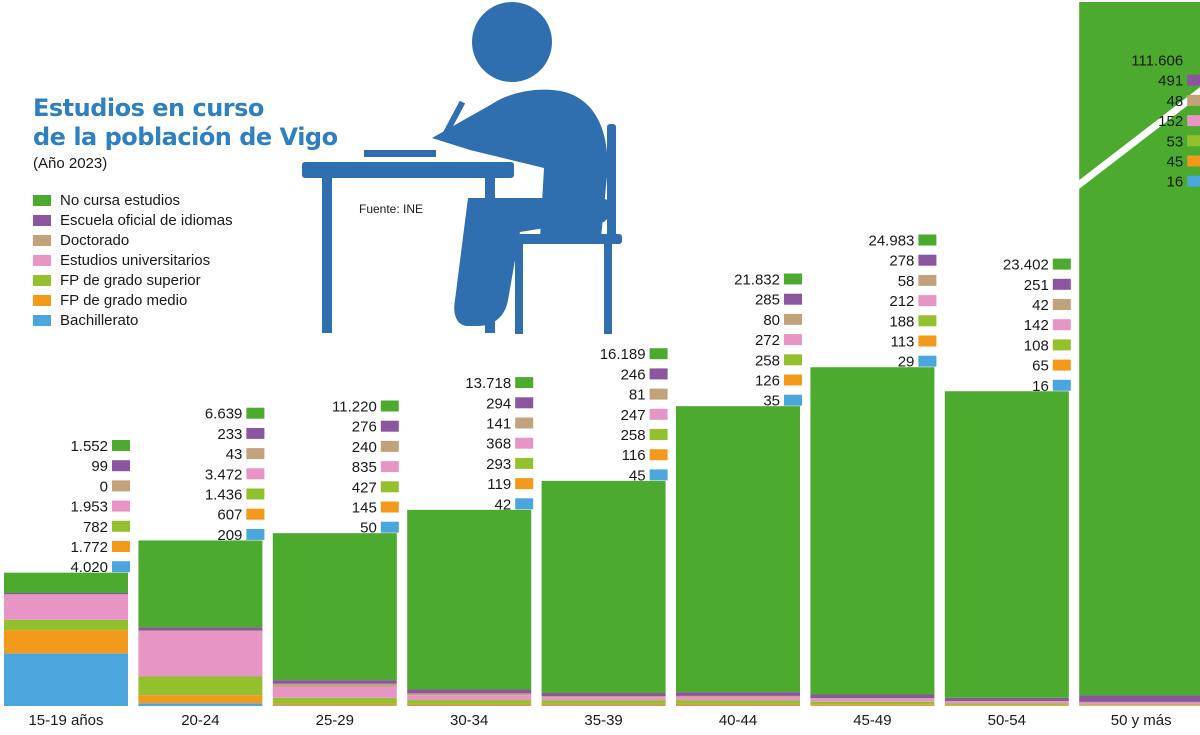 The width and height of the screenshot is (1200, 735). Describe the element at coordinates (1157, 61) in the screenshot. I see `value-label: 111.606` at that location.